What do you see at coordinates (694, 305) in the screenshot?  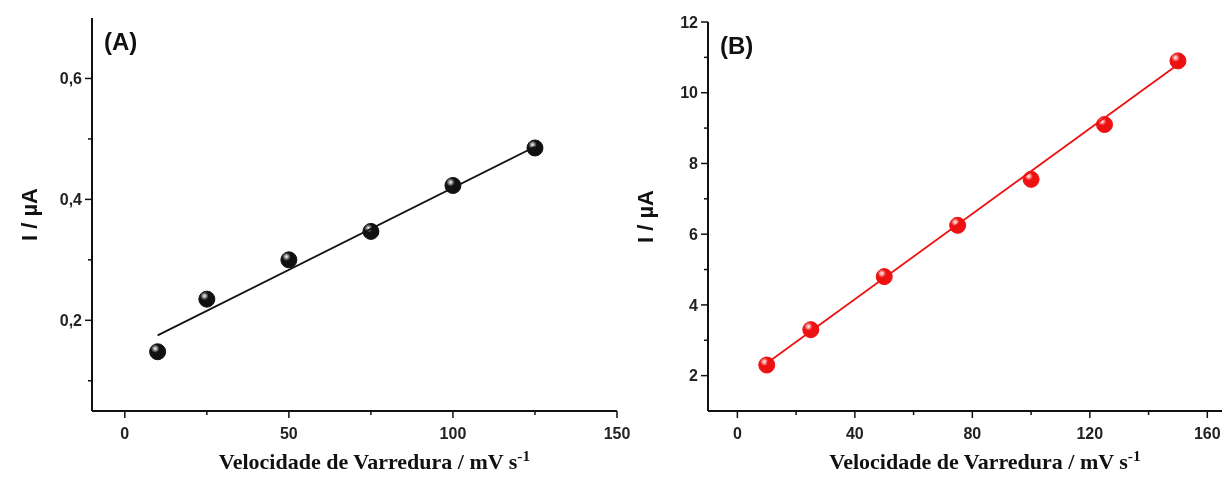 I see `y-tick-label: 4` at bounding box center [694, 305].